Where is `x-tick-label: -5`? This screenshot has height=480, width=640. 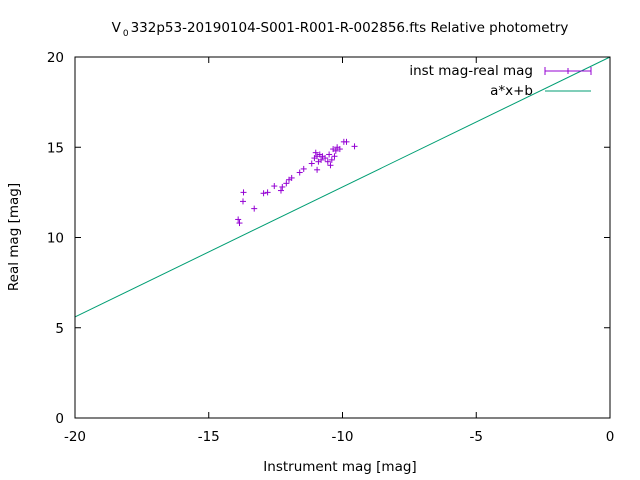 x-tick-label: -5 is located at coordinates (476, 437).